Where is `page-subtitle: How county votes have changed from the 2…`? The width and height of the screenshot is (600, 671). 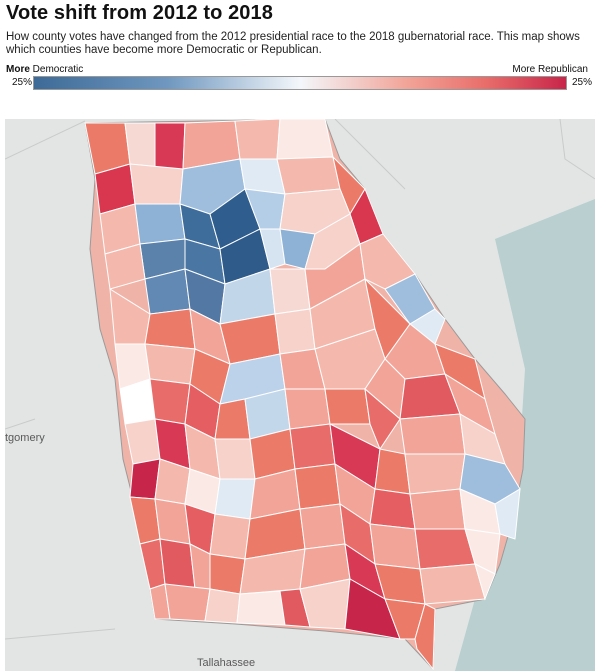
page-subtitle: How county votes have changed from the 2… is located at coordinates (293, 43).